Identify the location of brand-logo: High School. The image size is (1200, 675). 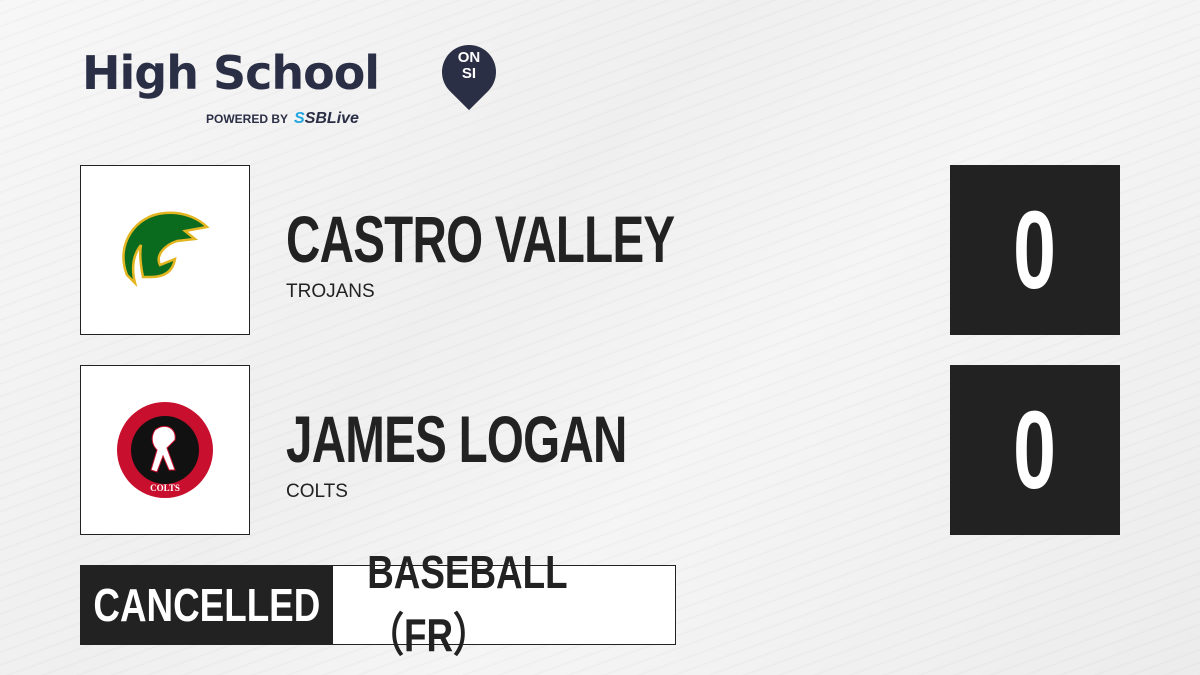
(231, 73).